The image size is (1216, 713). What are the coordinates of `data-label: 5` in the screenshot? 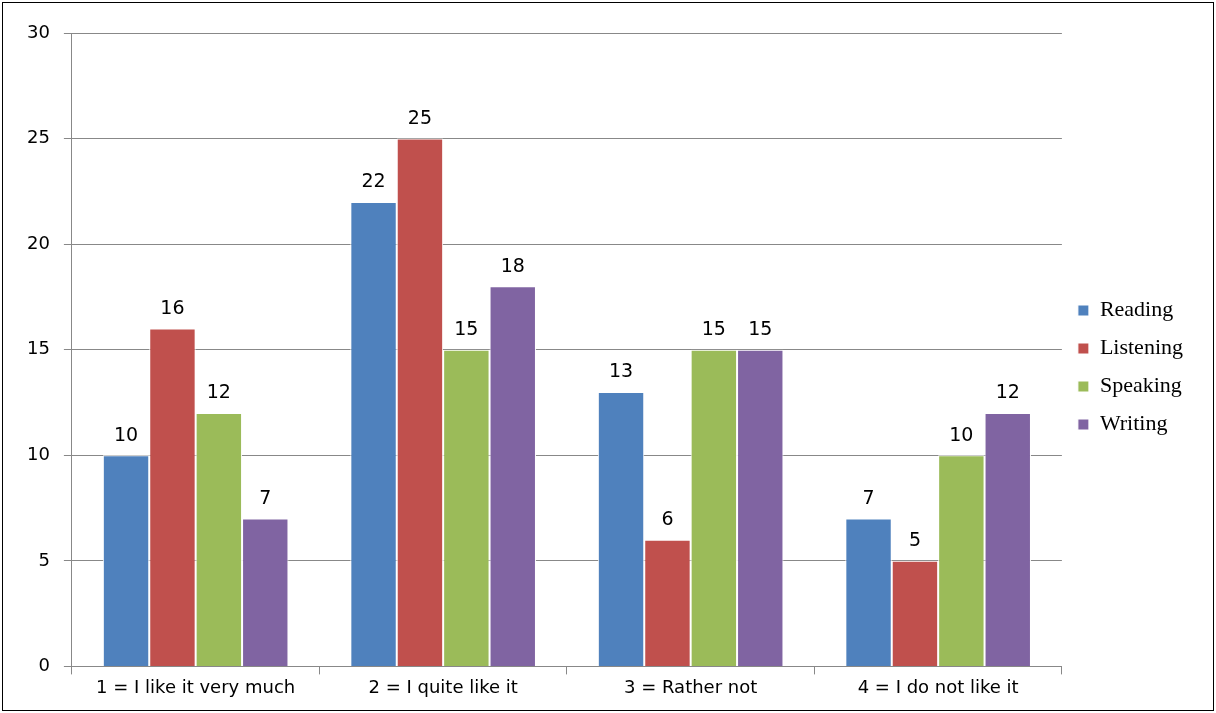 It's located at (914, 539).